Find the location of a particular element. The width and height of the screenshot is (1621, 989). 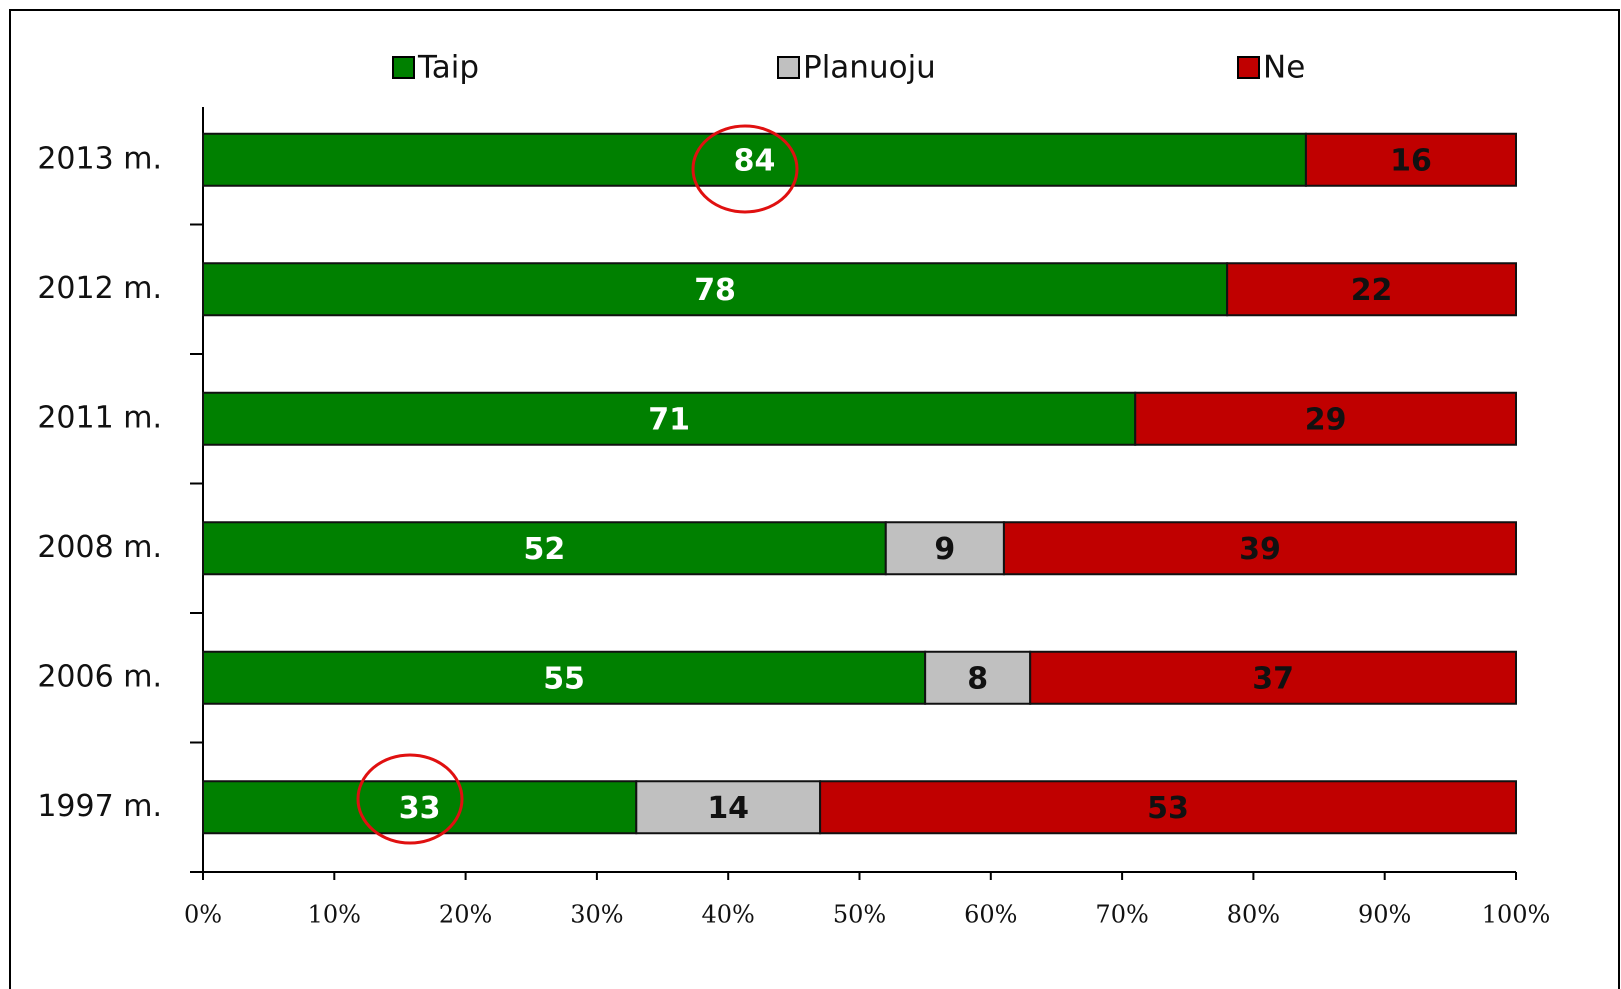

data-label: 14 is located at coordinates (728, 808).